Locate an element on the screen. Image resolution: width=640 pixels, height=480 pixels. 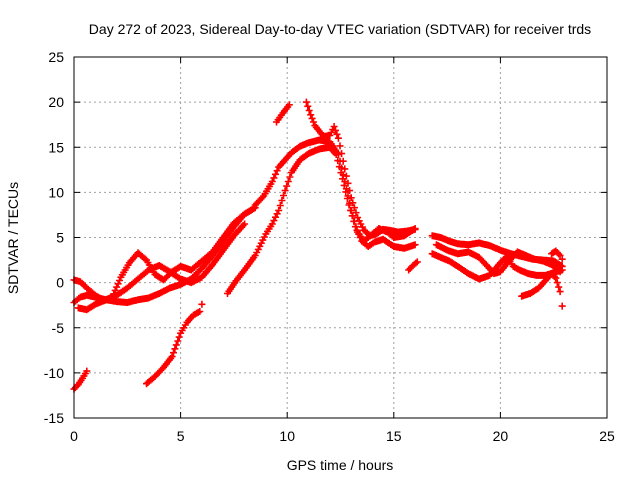
y-tick-label: 5 is located at coordinates (60, 238).